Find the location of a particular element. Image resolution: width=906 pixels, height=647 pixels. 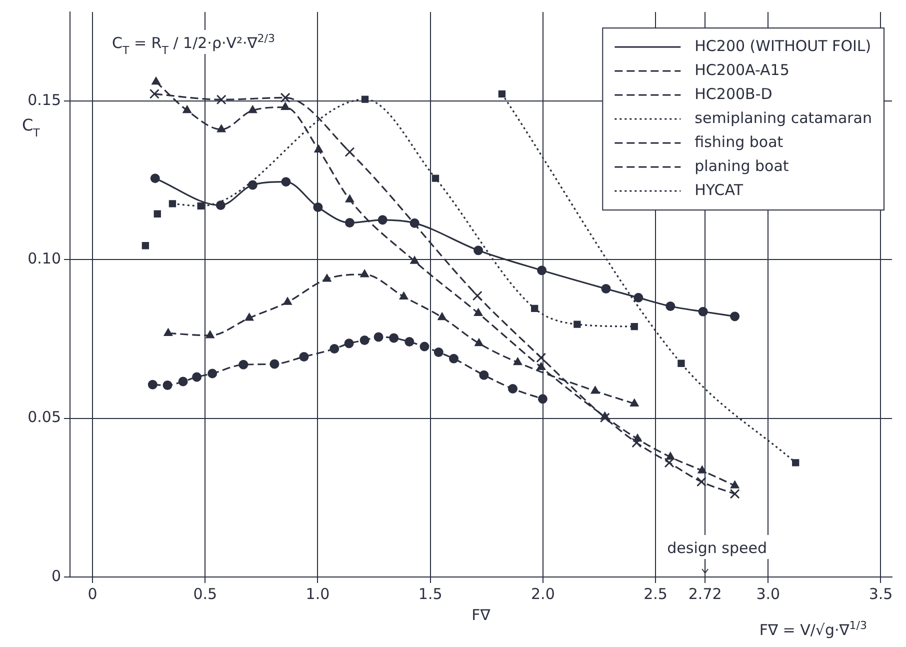

x-tick-label: 1.5 is located at coordinates (430, 593).